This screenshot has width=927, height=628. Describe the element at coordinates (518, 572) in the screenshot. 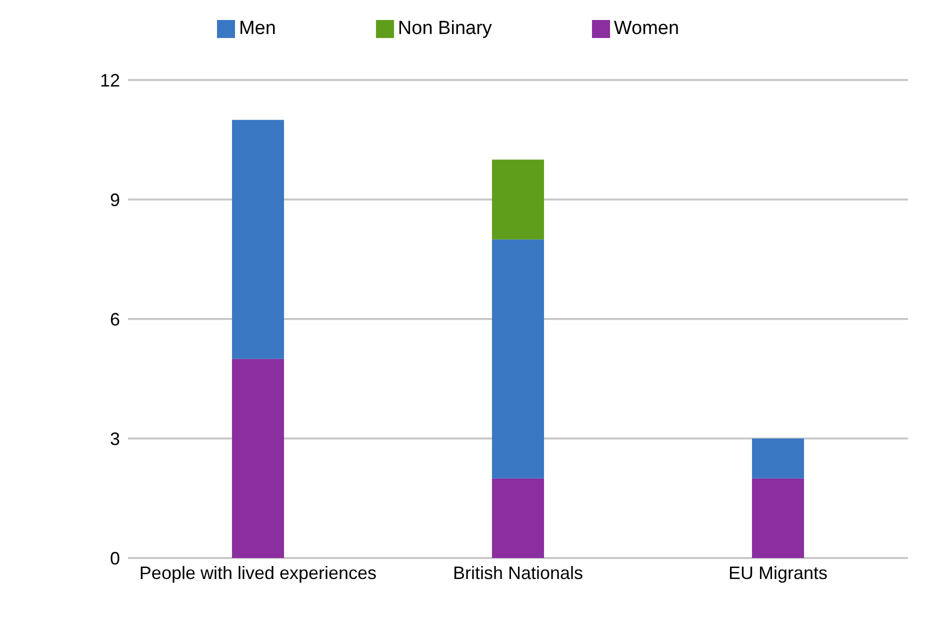

I see `x-tick-label: British Nationals` at that location.